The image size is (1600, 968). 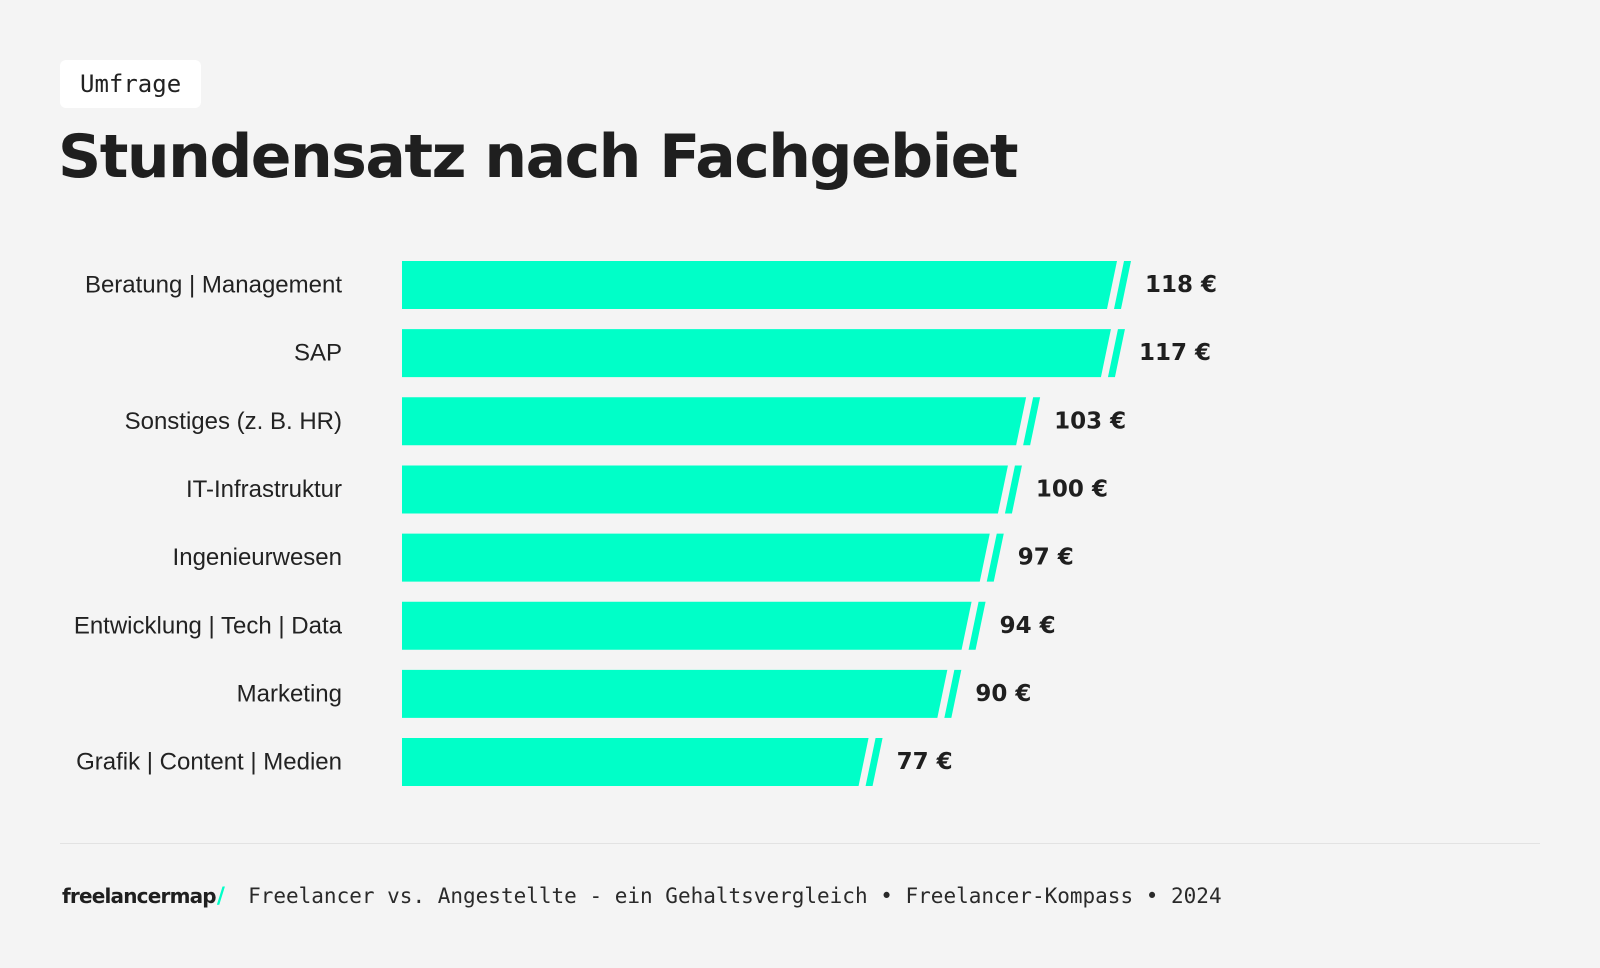 I want to click on value-label: 100 €, so click(x=1072, y=489).